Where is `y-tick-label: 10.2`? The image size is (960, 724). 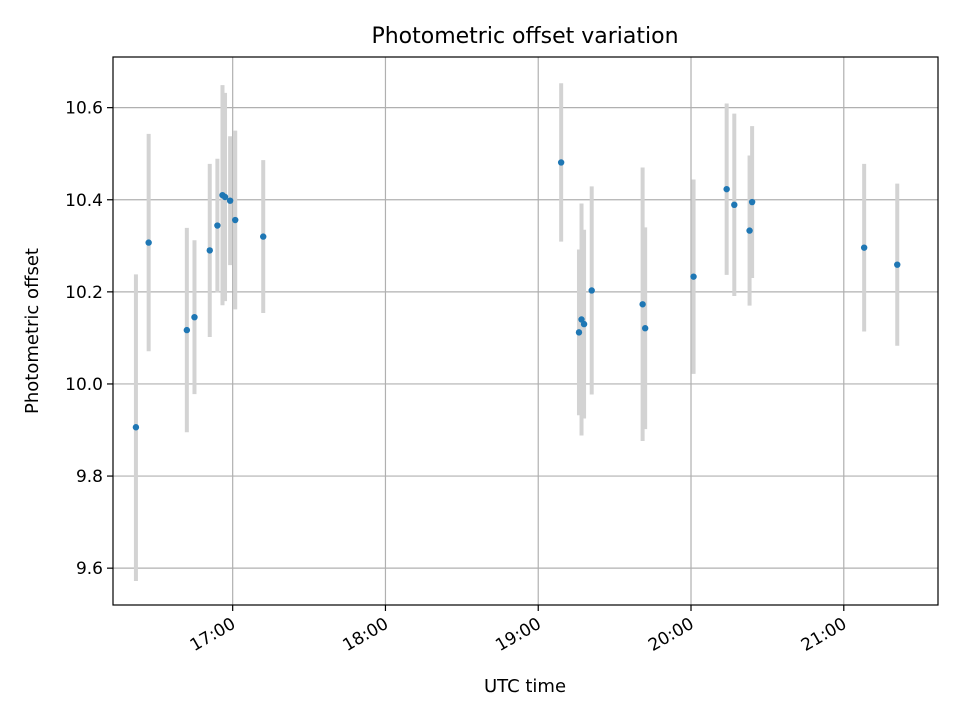
y-tick-label: 10.2 is located at coordinates (84, 293).